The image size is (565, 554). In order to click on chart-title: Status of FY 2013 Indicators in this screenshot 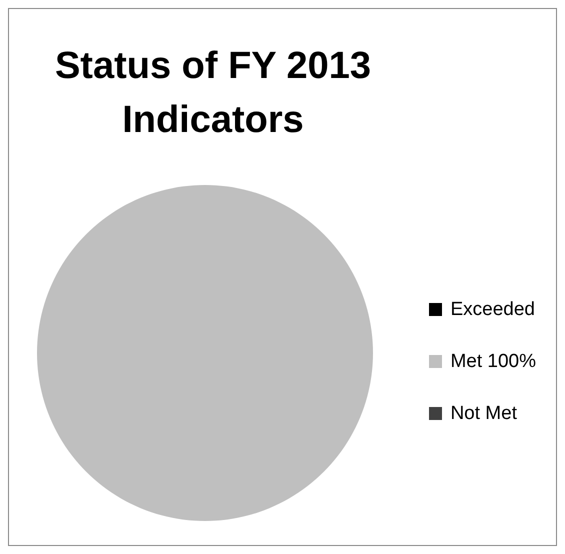, I will do `click(213, 93)`.